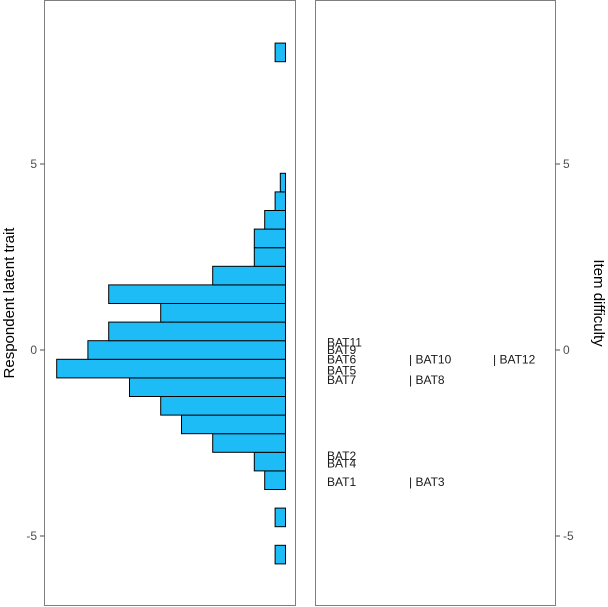 This screenshot has width=608, height=607. I want to click on left-y-axis-title: Respondent latent trait, so click(9, 303).